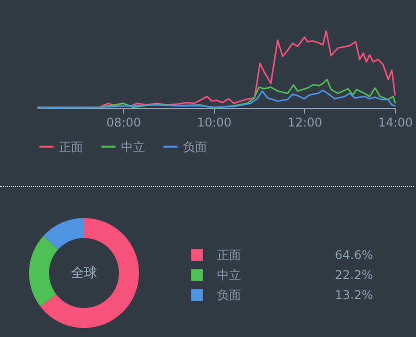 The height and width of the screenshot is (337, 416). What do you see at coordinates (305, 123) in the screenshot?
I see `x-tick-label: 12:00` at bounding box center [305, 123].